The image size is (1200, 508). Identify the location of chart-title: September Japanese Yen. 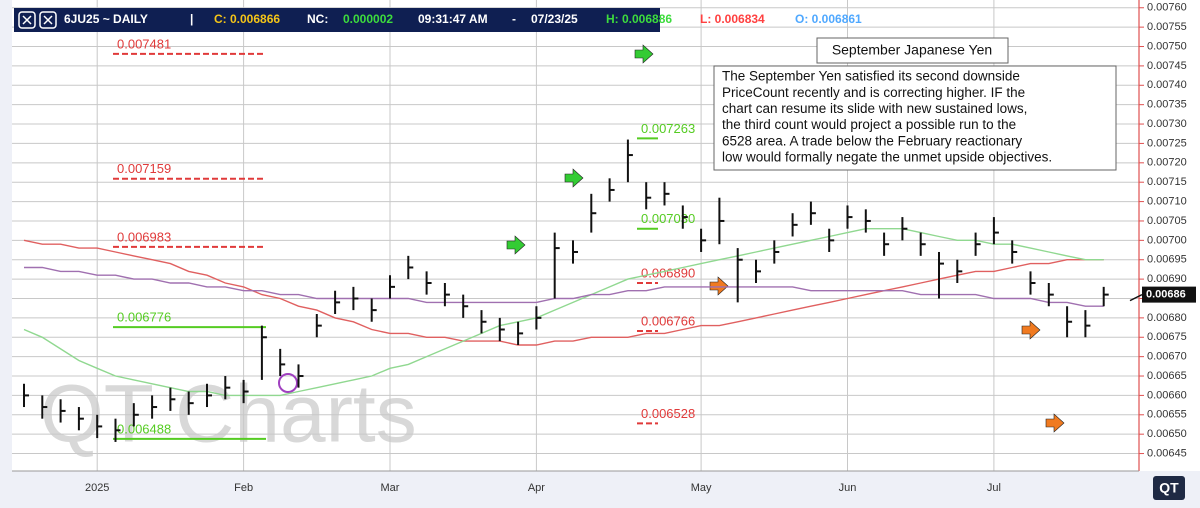
(912, 50).